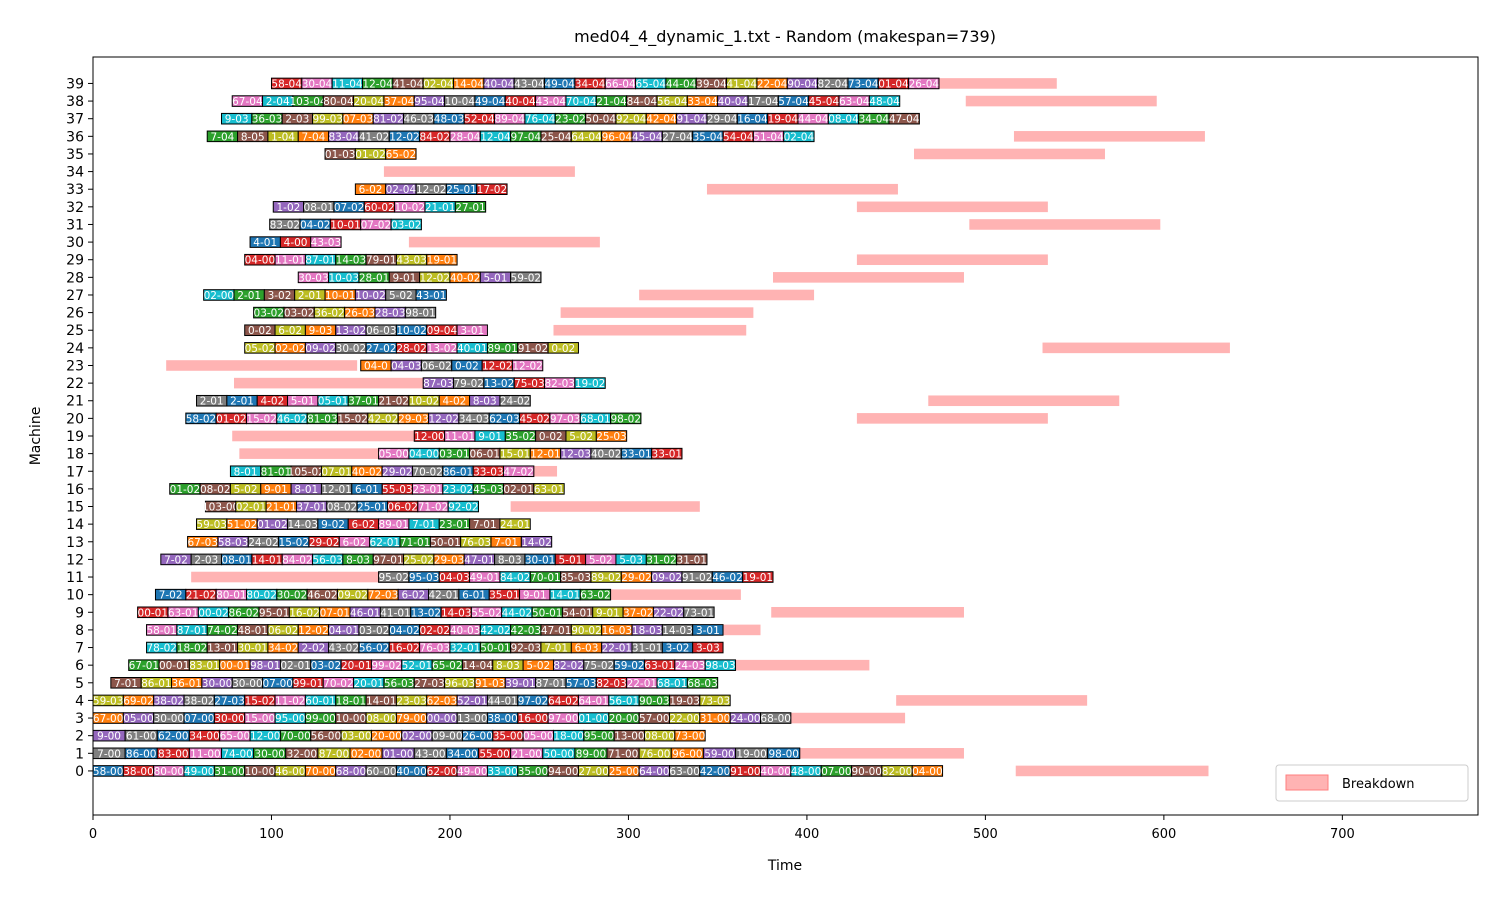  I want to click on operation-label: 18-03, so click(647, 631).